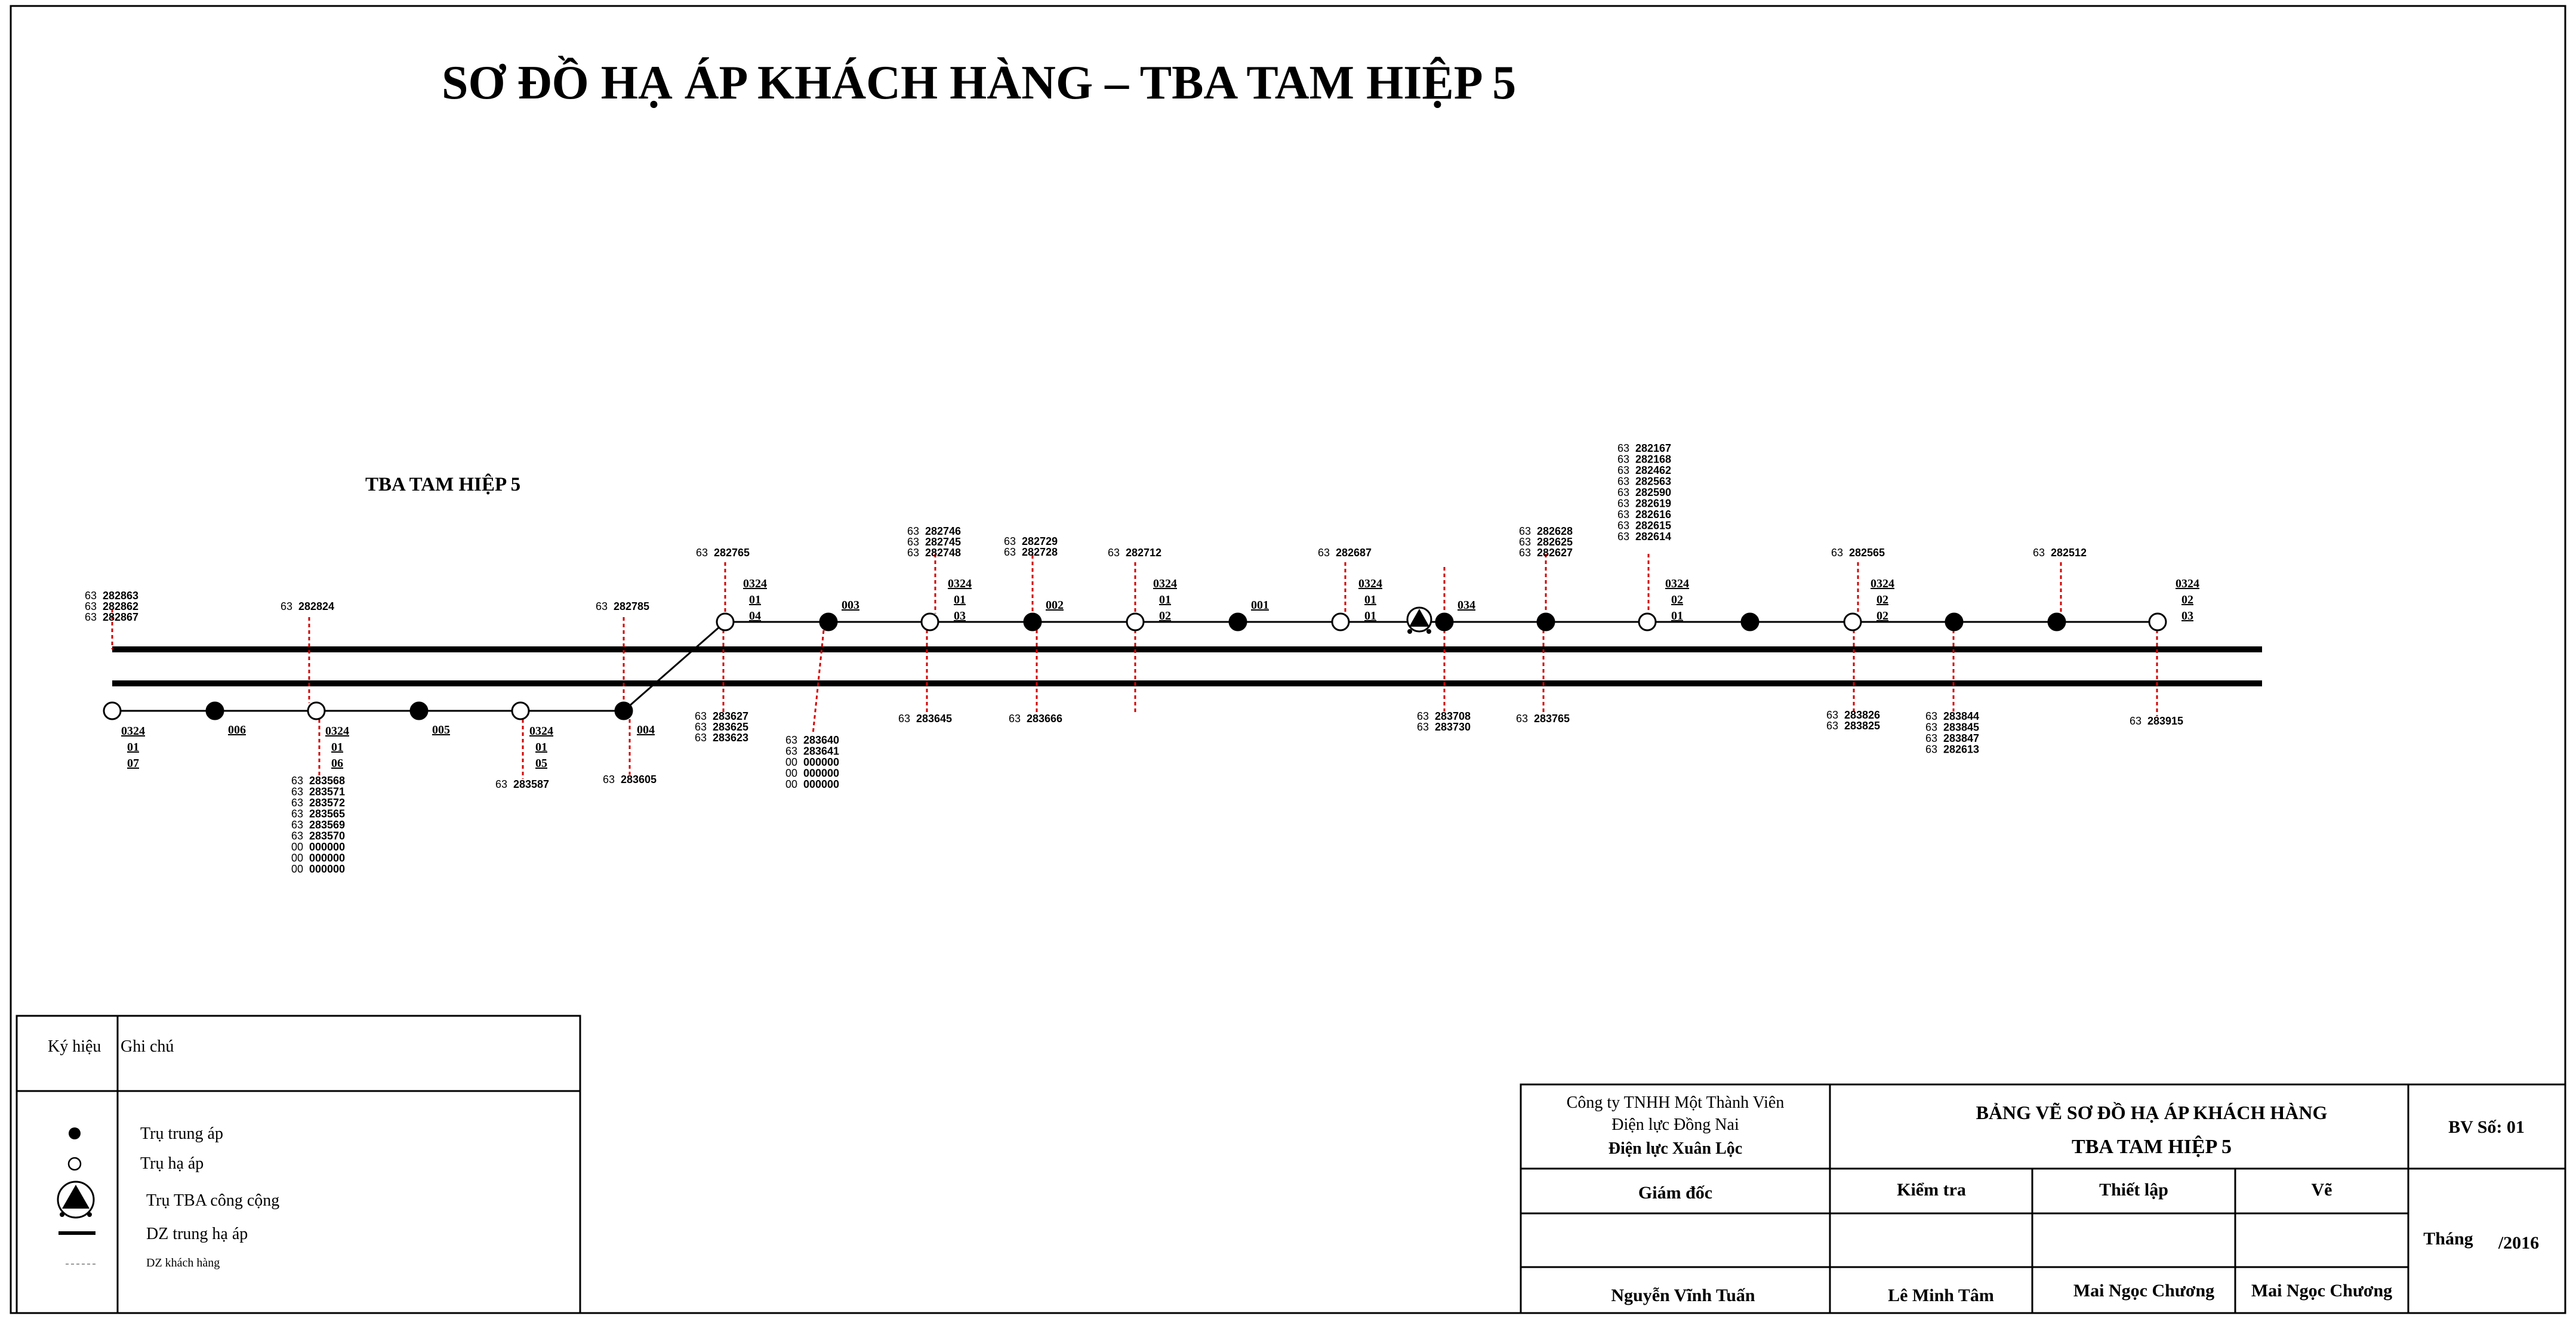 The width and height of the screenshot is (2576, 1322). Describe the element at coordinates (674, 666) in the screenshot. I see `connector-line` at that location.